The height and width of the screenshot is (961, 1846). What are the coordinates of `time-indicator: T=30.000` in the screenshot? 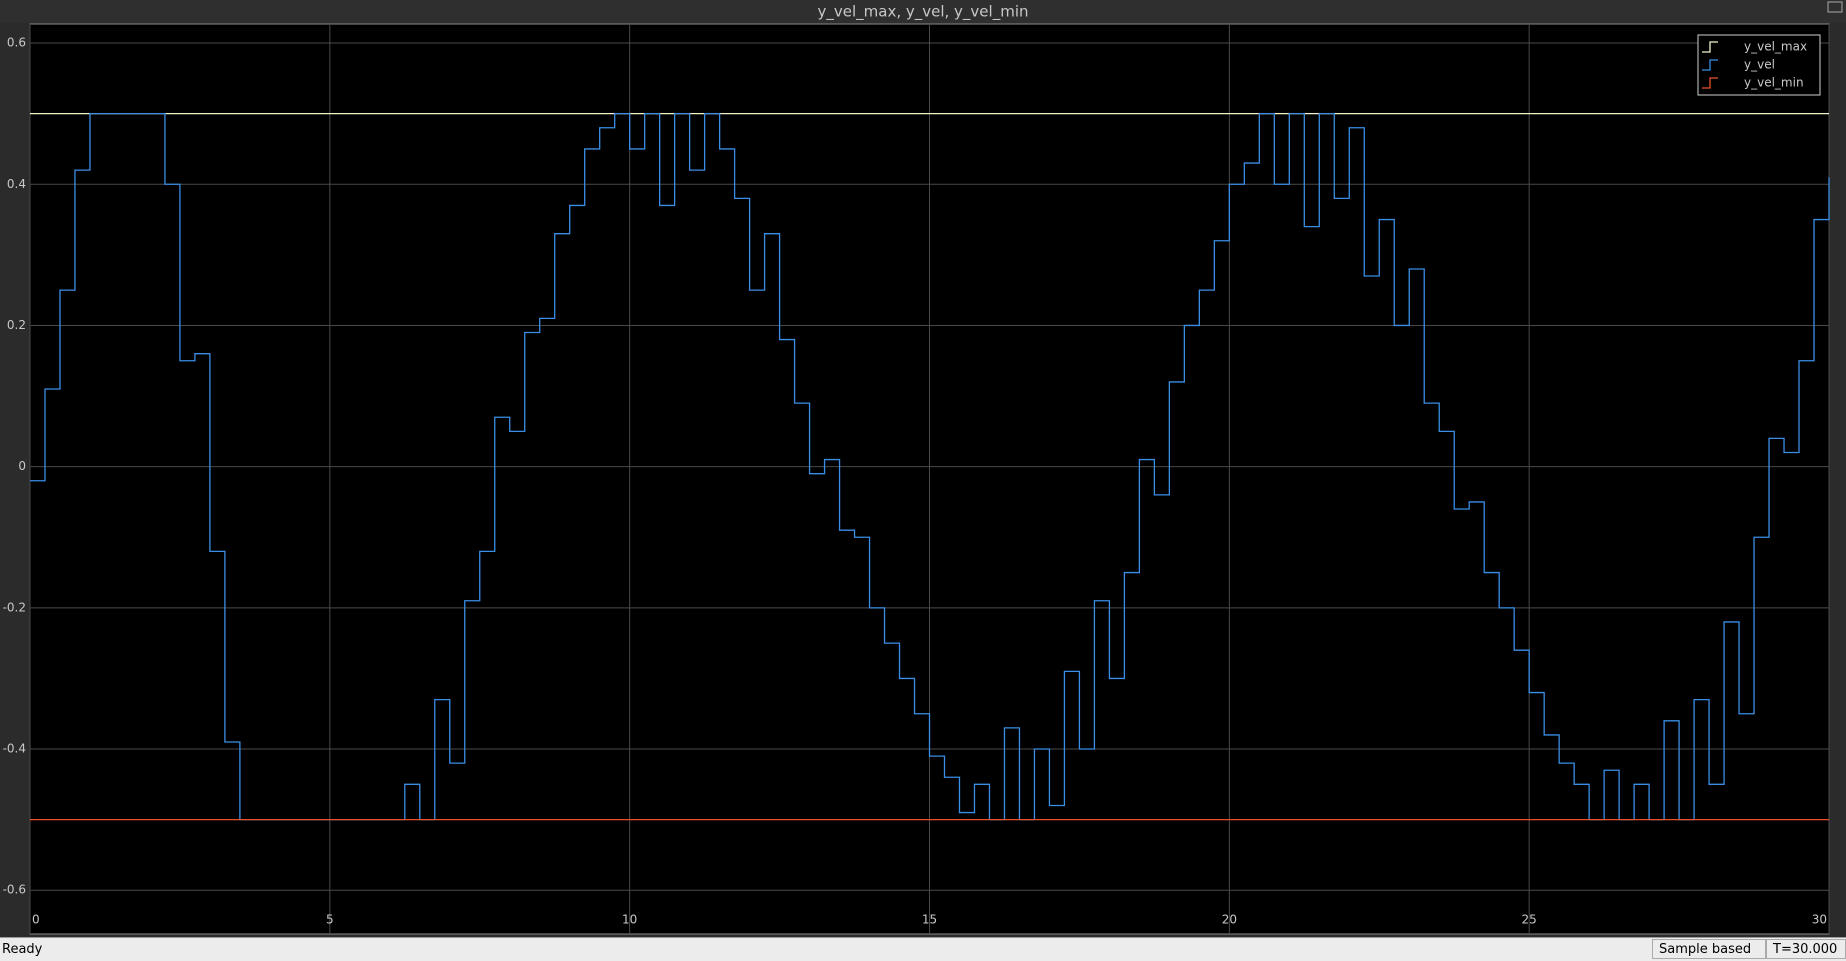 It's located at (1806, 949).